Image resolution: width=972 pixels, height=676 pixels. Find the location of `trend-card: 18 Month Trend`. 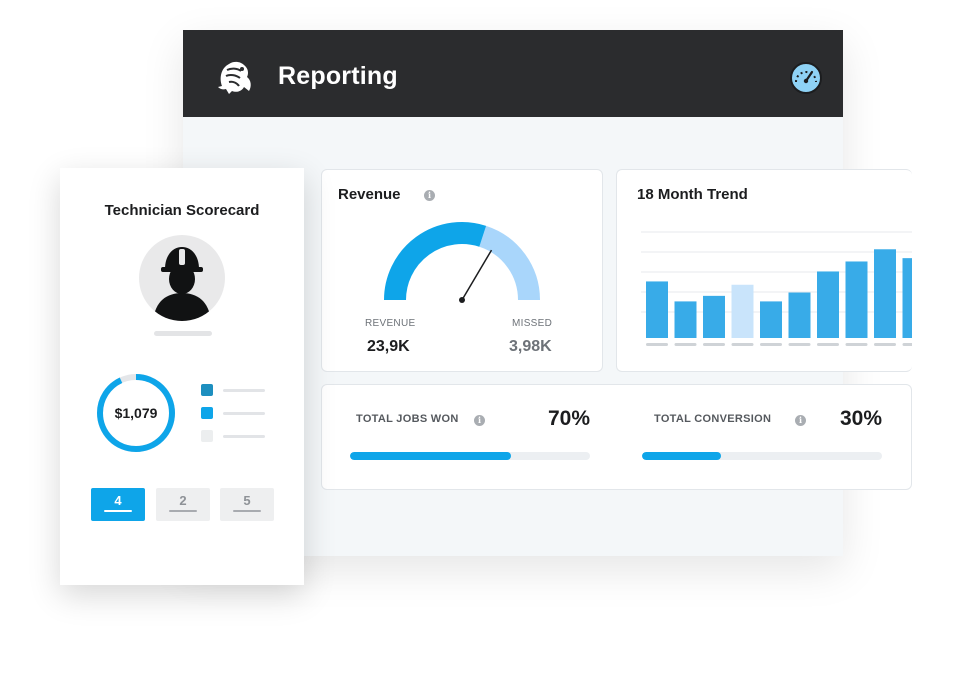

trend-card: 18 Month Trend is located at coordinates (764, 270).